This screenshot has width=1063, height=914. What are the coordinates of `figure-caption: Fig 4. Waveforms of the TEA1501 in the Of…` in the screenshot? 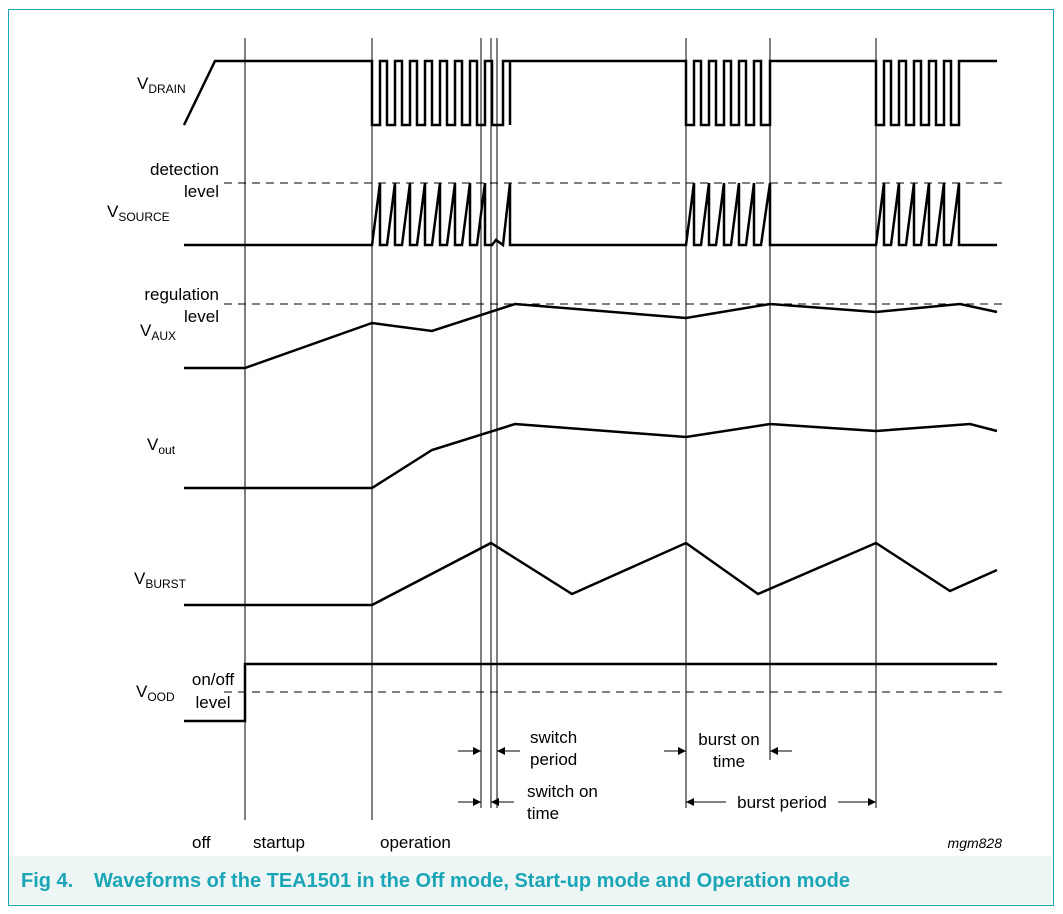 It's located at (435, 881).